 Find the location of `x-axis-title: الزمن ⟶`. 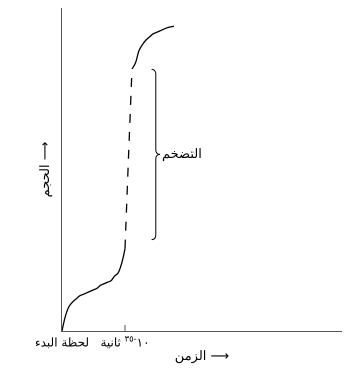

x-axis-title: الزمن ⟶ is located at coordinates (202, 356).